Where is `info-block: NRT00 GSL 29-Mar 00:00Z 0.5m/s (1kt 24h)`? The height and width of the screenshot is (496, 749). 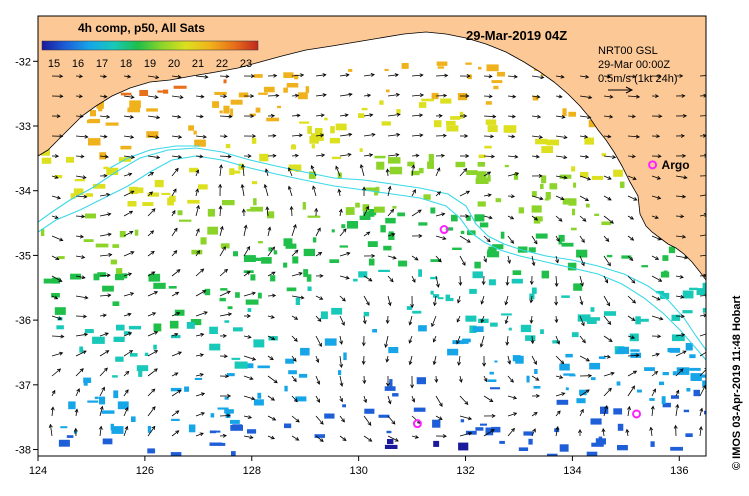
info-block: NRT00 GSL 29-Mar 00:00Z 0.5m/s (1kt 24h) is located at coordinates (637, 69).